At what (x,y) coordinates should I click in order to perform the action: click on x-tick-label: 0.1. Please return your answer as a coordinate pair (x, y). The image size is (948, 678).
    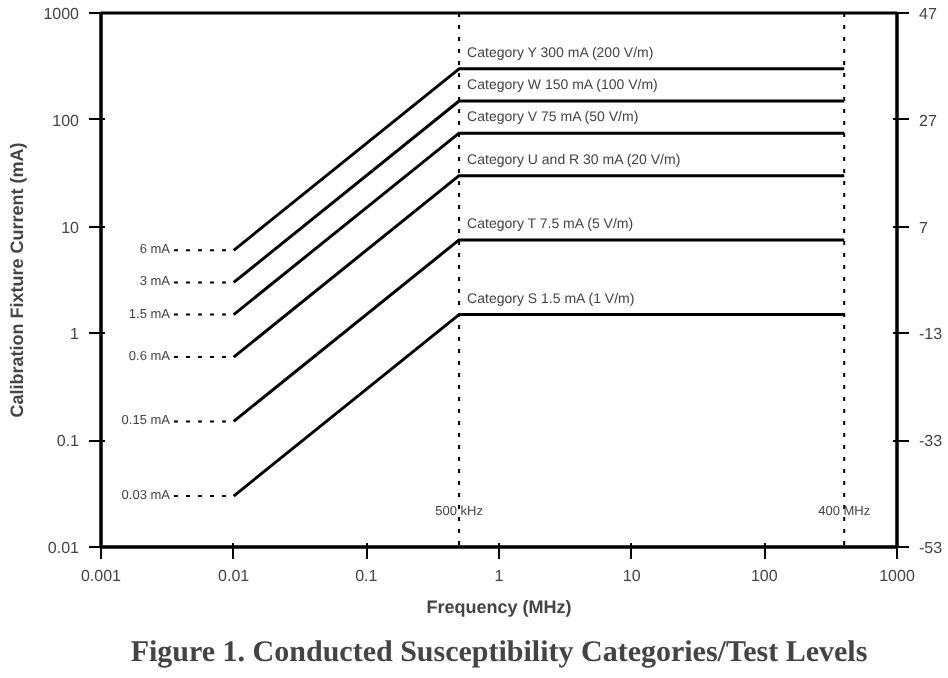
    Looking at the image, I should click on (367, 576).